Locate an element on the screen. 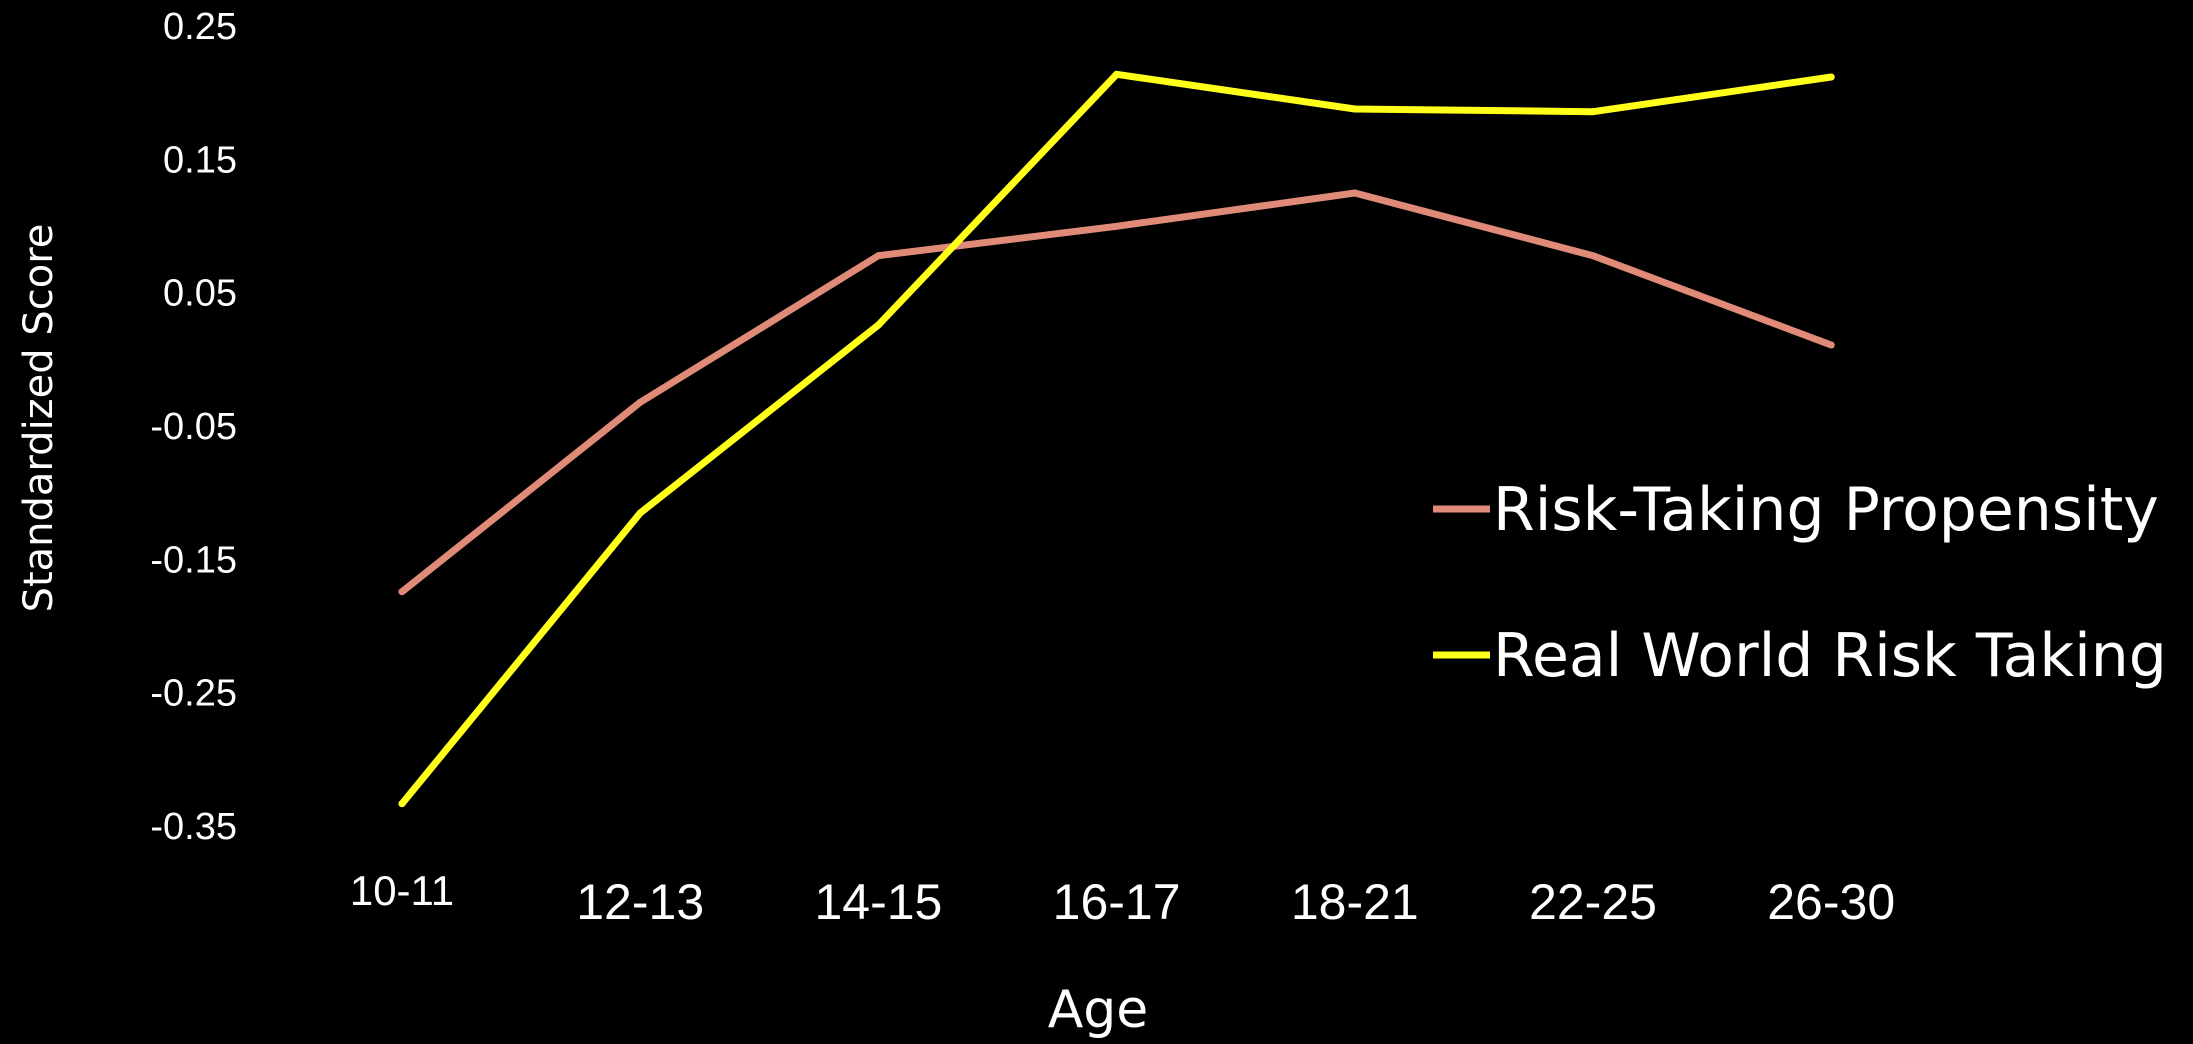 The width and height of the screenshot is (2193, 1044). x-tick-label: 26-30 is located at coordinates (1831, 902).